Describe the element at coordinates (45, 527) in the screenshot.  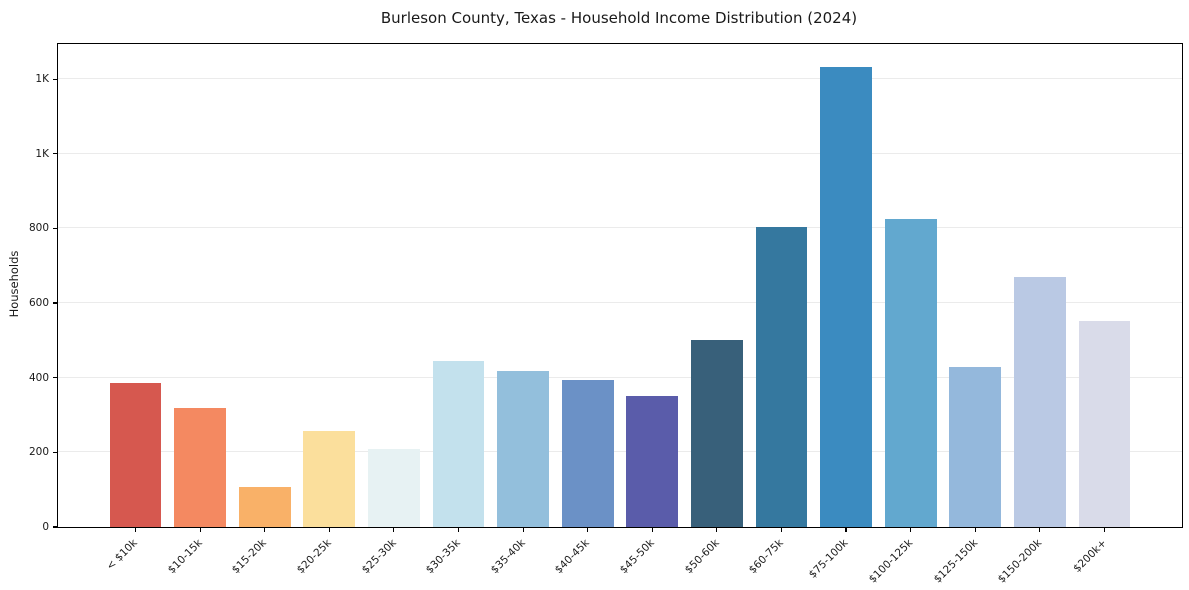
I see `y-tick-label: 0` at that location.